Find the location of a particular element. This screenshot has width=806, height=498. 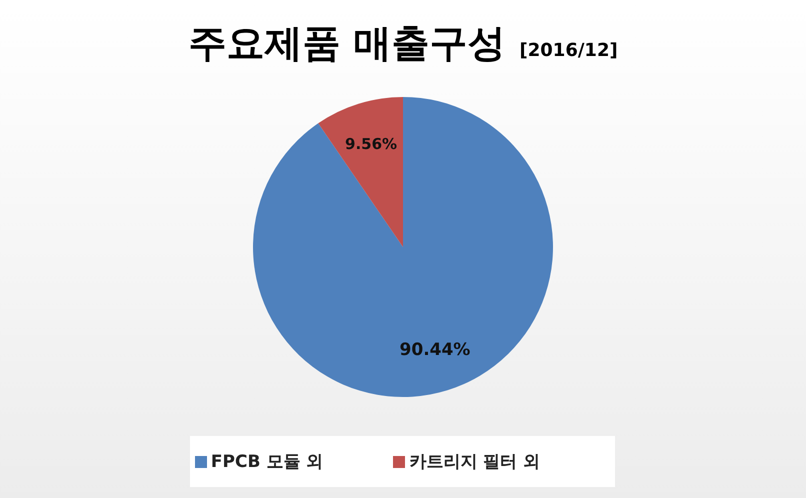

legend-label: FPCB 모듈 외 is located at coordinates (267, 462).